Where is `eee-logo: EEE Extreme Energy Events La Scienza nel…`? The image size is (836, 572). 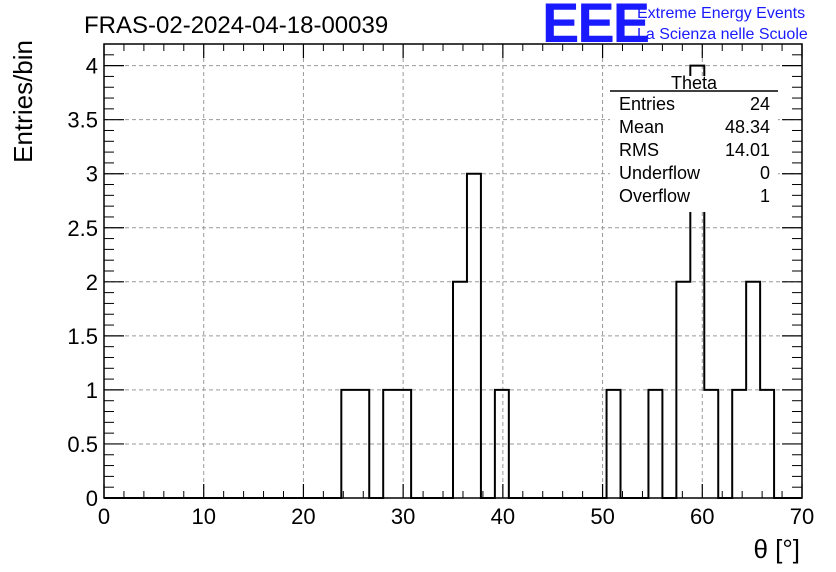
eee-logo: EEE Extreme Energy Events La Scienza nel… is located at coordinates (675, 27).